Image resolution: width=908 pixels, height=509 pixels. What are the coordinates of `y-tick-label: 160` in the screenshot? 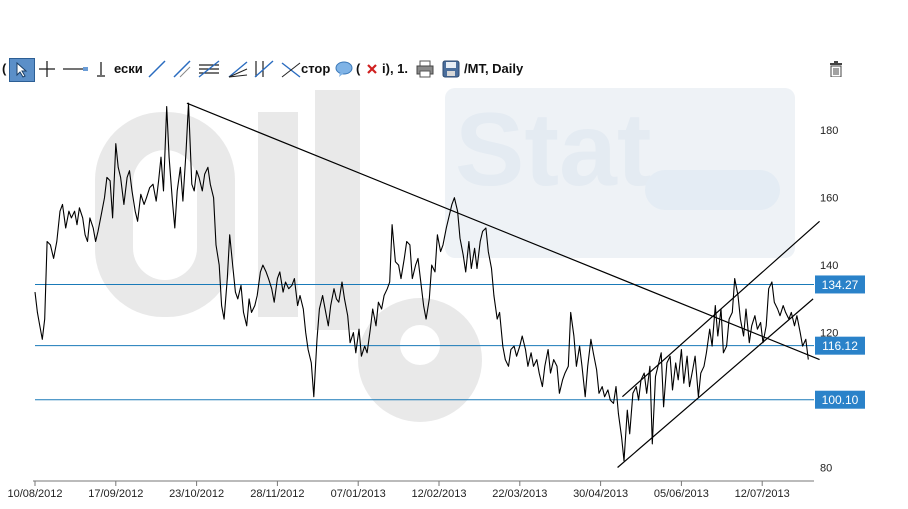 It's located at (829, 199).